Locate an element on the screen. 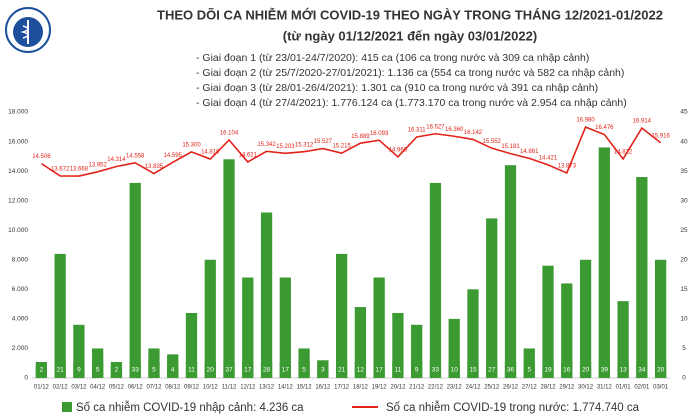 Image resolution: width=700 pixels, height=418 pixels. x-tick-label: 02/01 is located at coordinates (642, 388).